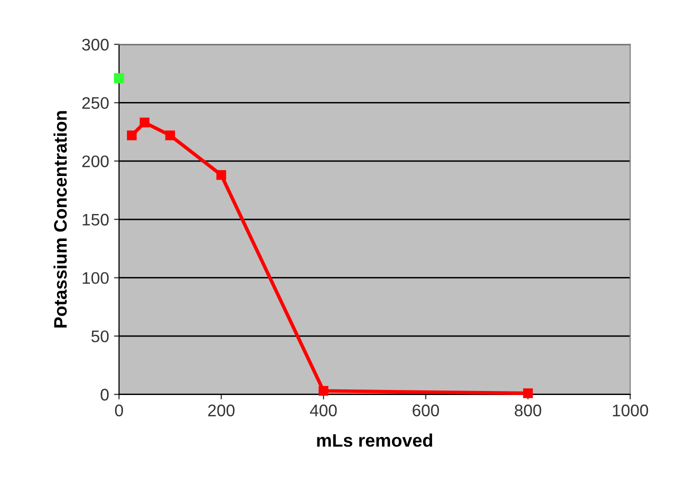  Describe the element at coordinates (630, 410) in the screenshot. I see `x-tick-label: 1000` at that location.